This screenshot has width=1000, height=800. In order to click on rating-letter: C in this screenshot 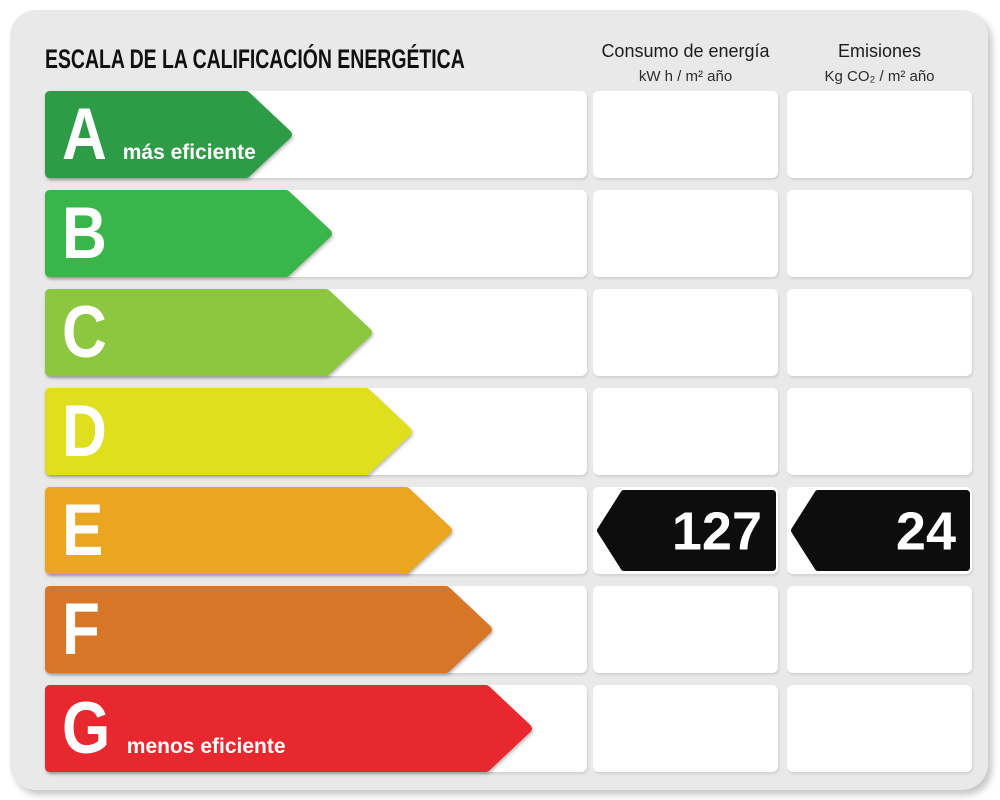, I will do `click(84, 332)`.